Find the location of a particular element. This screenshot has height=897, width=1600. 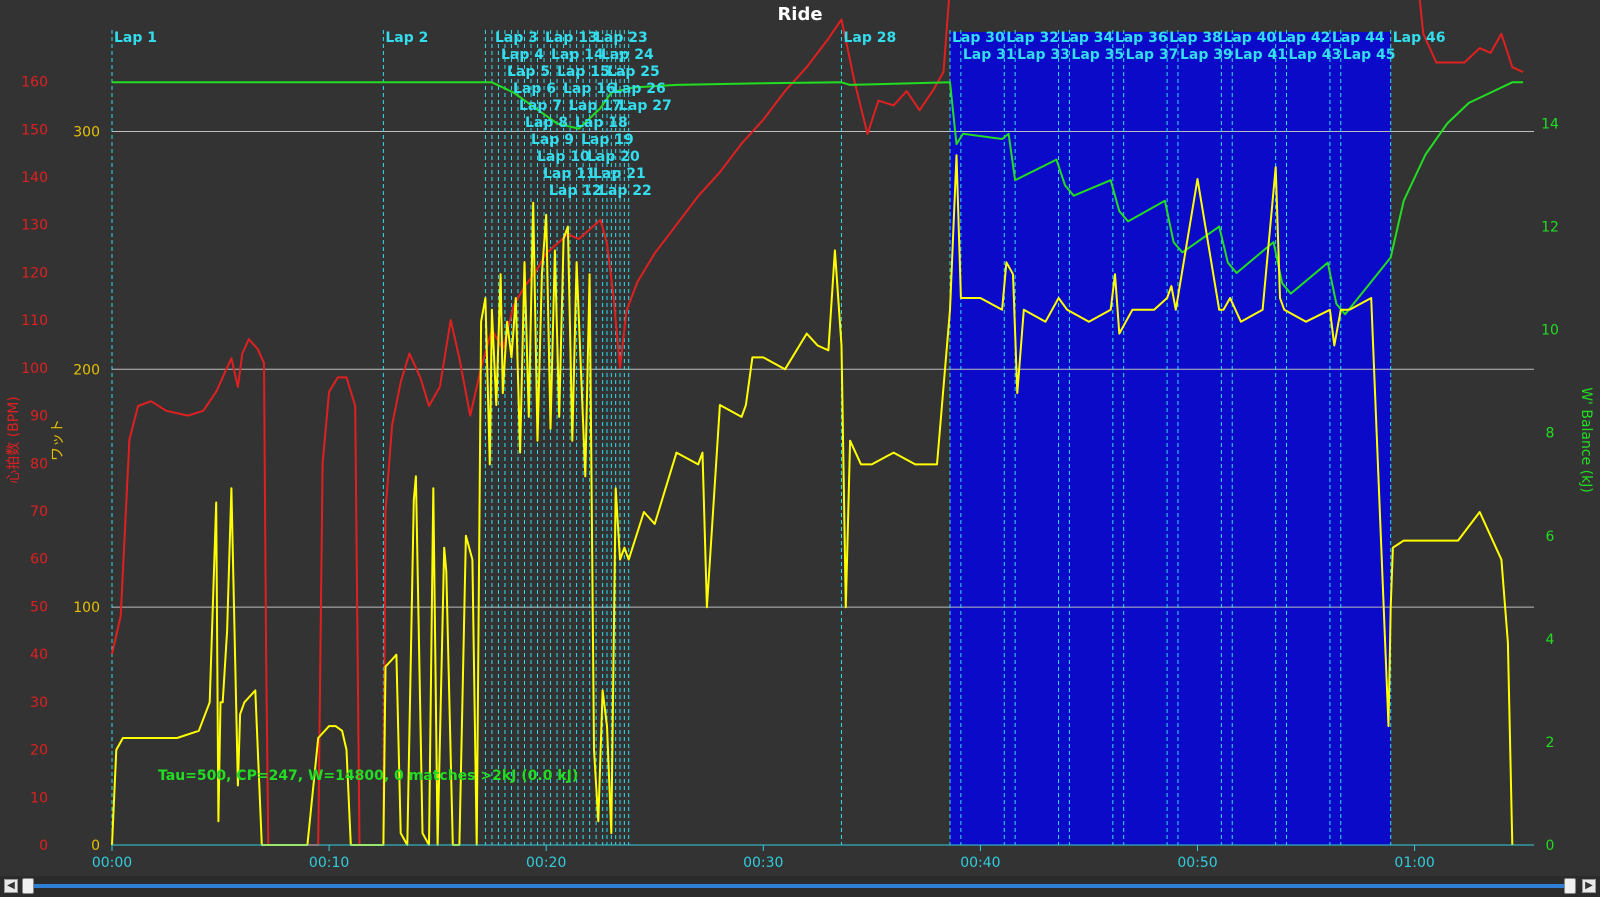

hr-tick-label: 120 is located at coordinates (34, 273).